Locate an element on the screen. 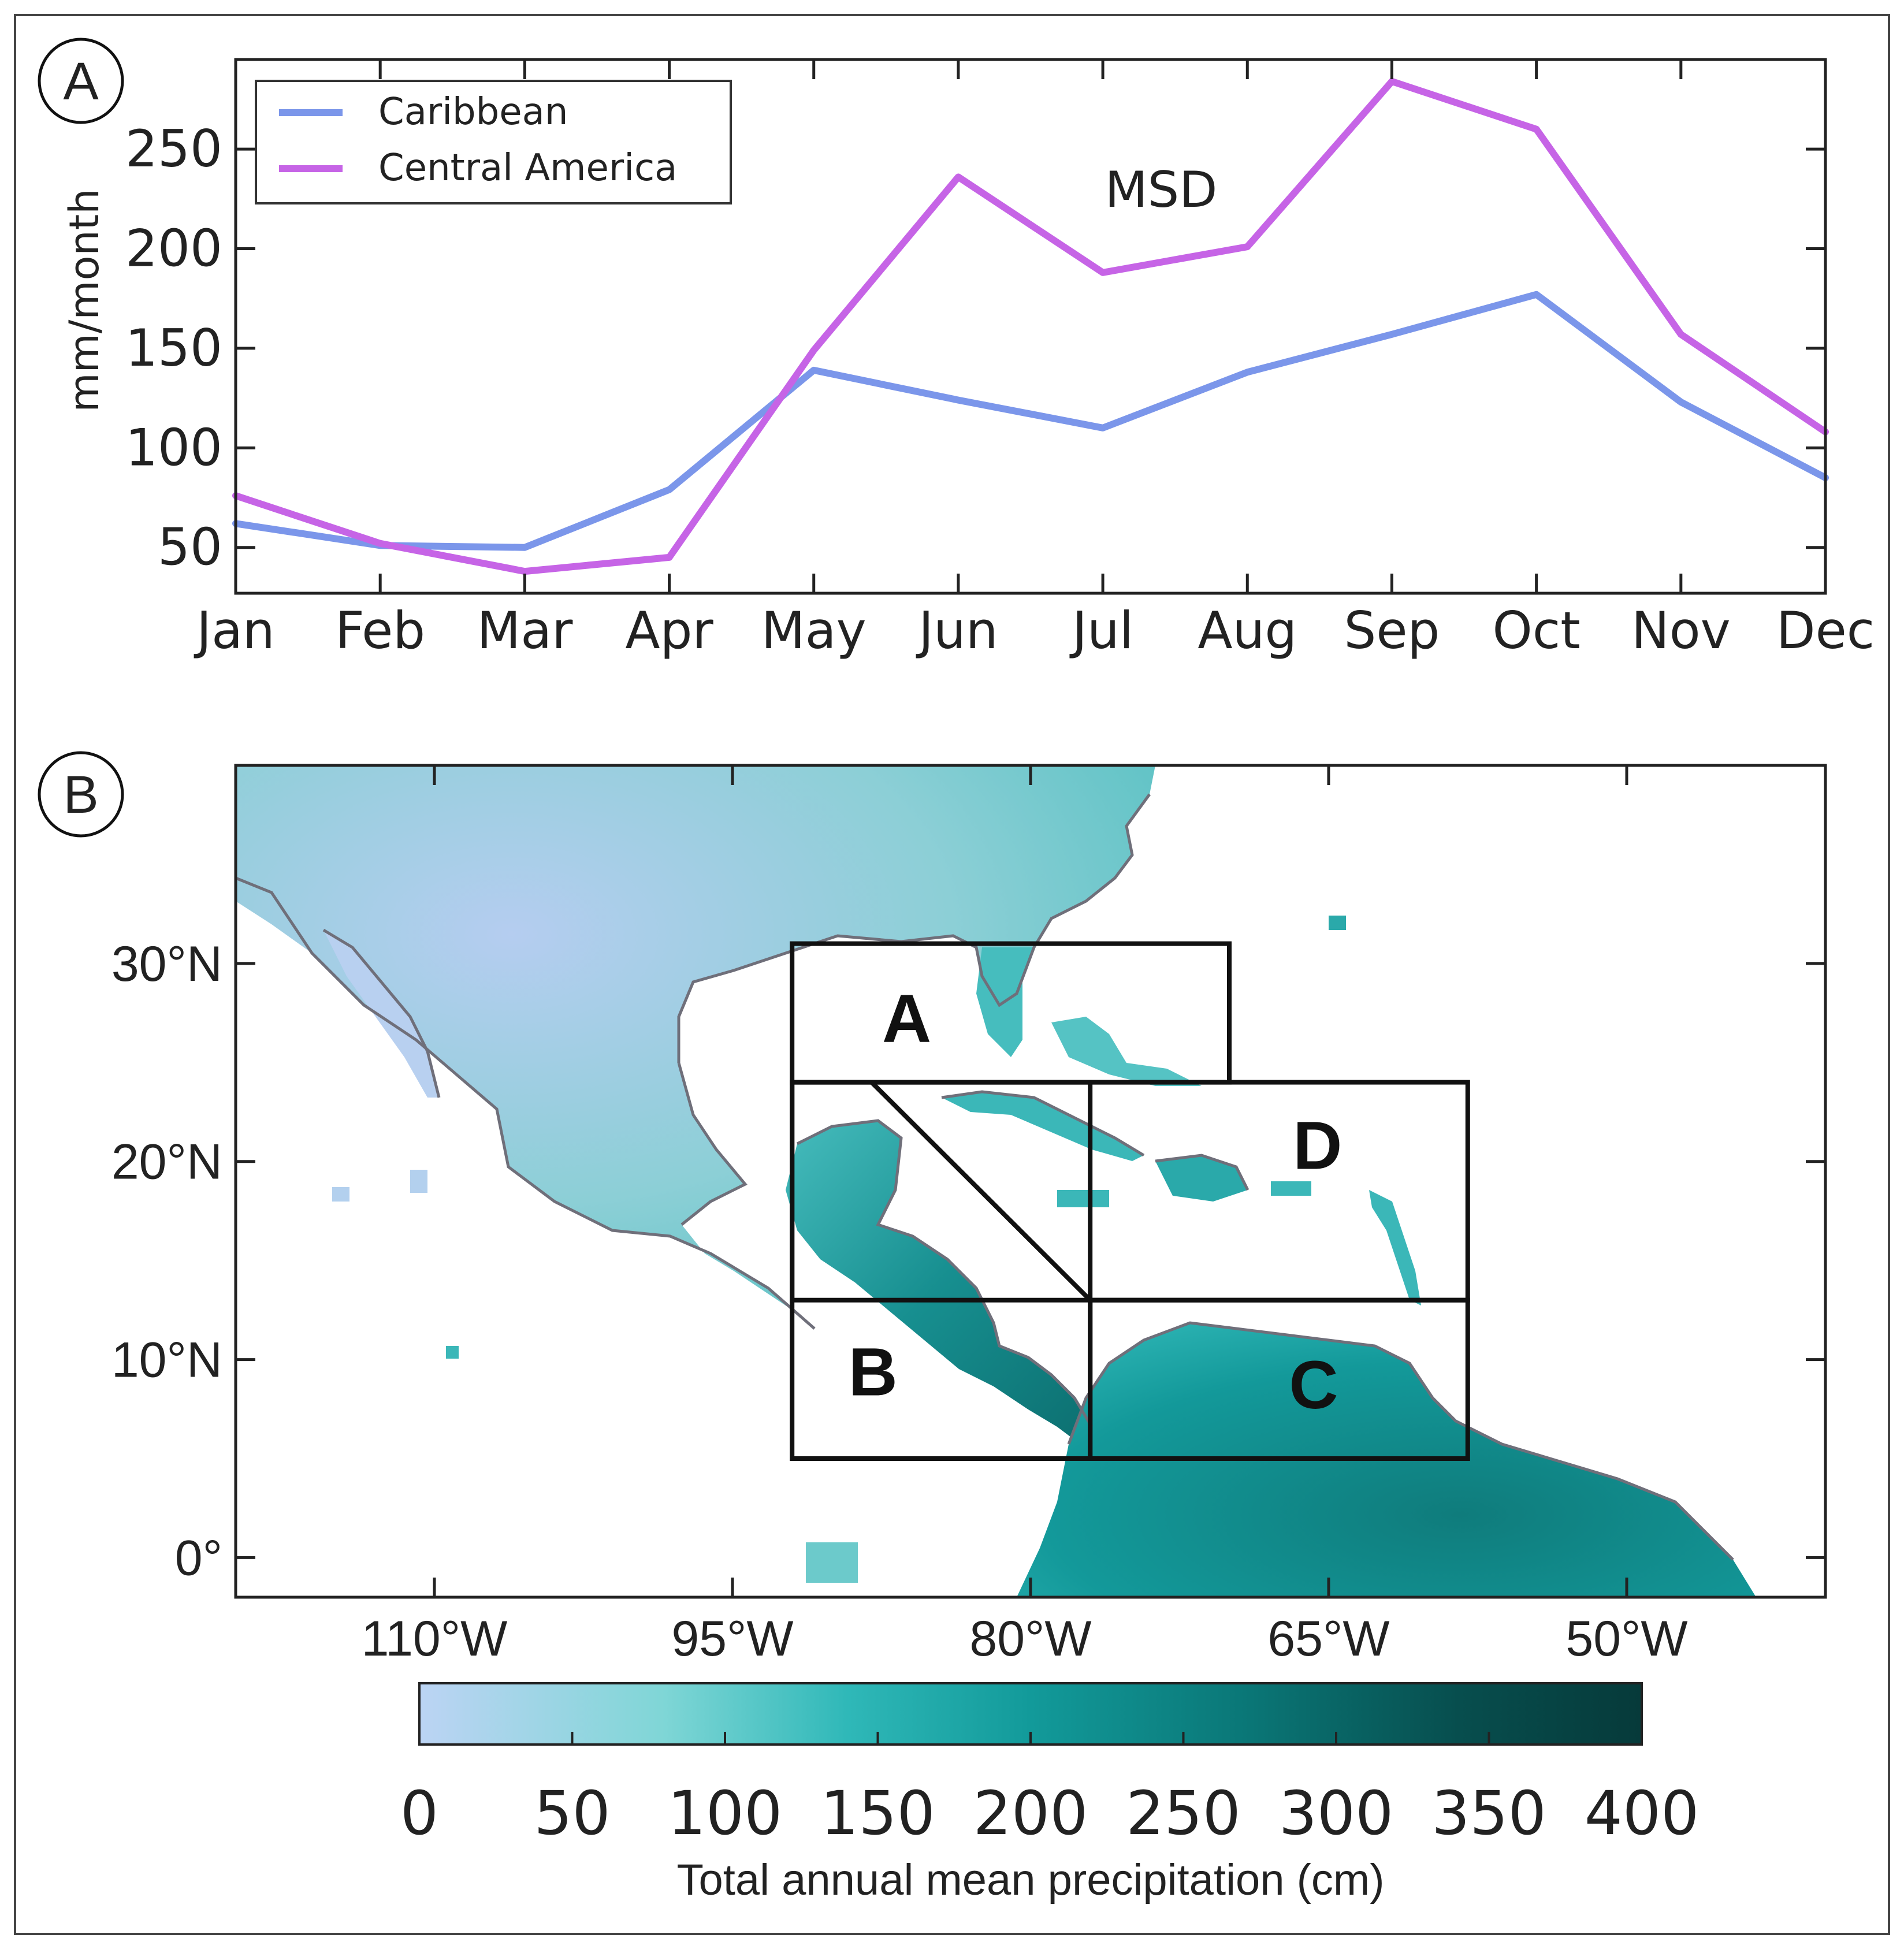 The width and height of the screenshot is (1904, 1949). map-y-tick-label: 20°N is located at coordinates (166, 1162).